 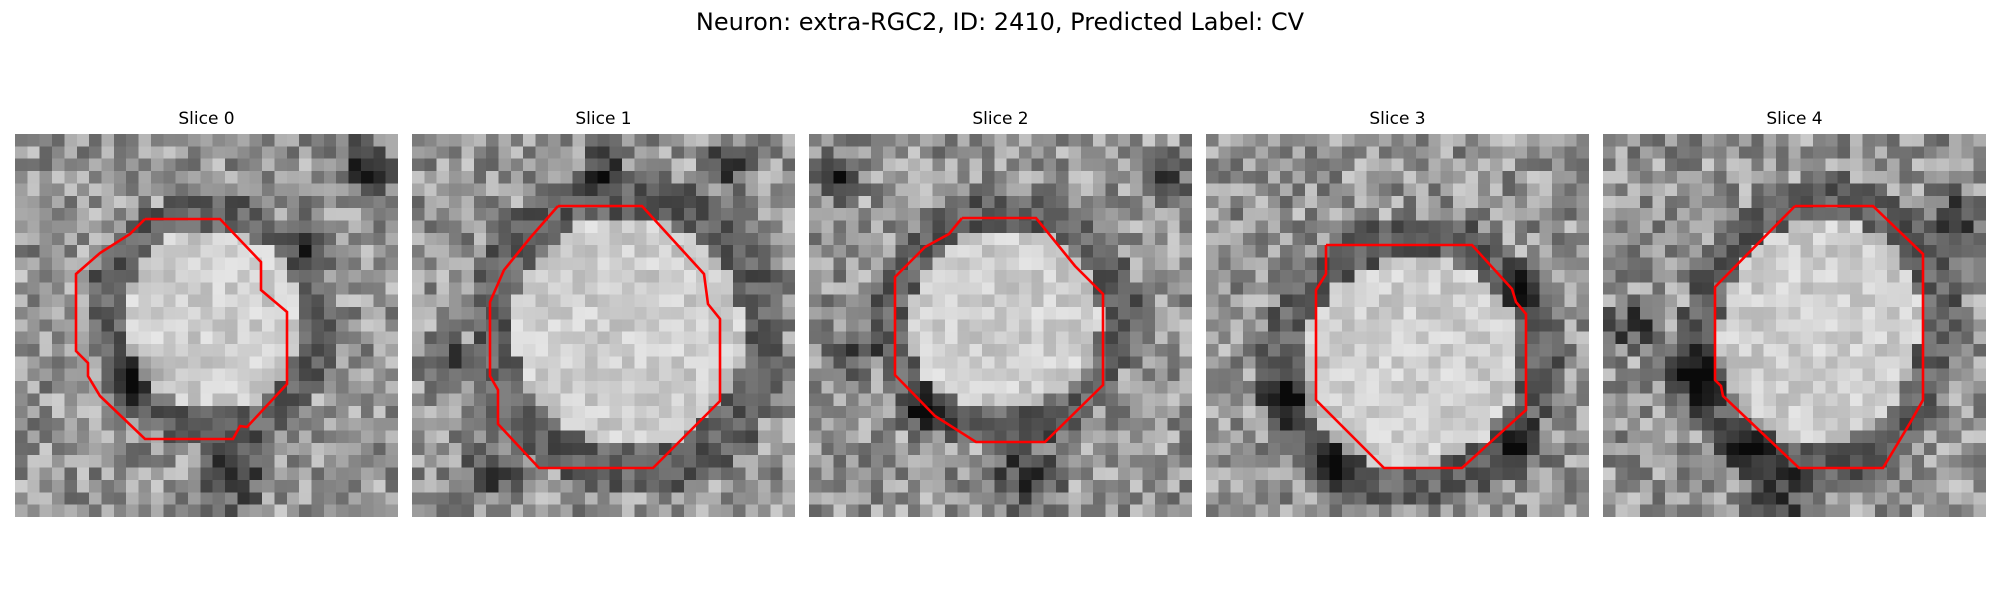 I want to click on slice-panel-3: Slice 3, so click(x=1397, y=315).